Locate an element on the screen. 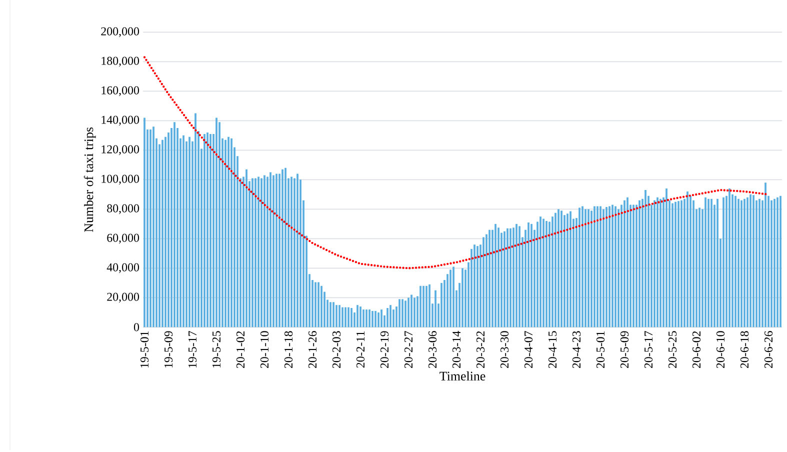 Image resolution: width=787 pixels, height=452 pixels. x-tick-label: 20-1-18 is located at coordinates (288, 349).